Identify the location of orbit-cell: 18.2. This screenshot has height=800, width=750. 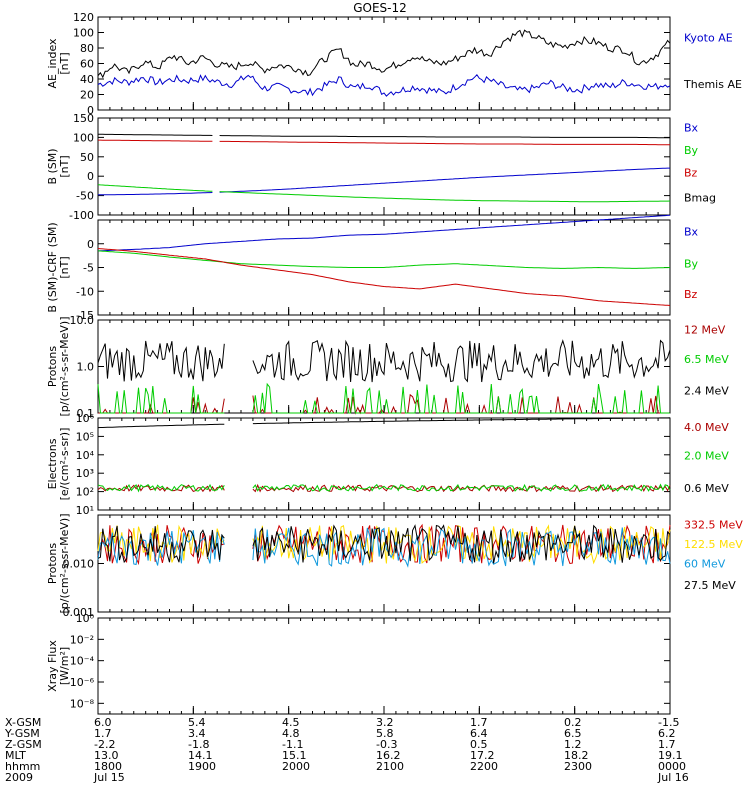
(576, 755).